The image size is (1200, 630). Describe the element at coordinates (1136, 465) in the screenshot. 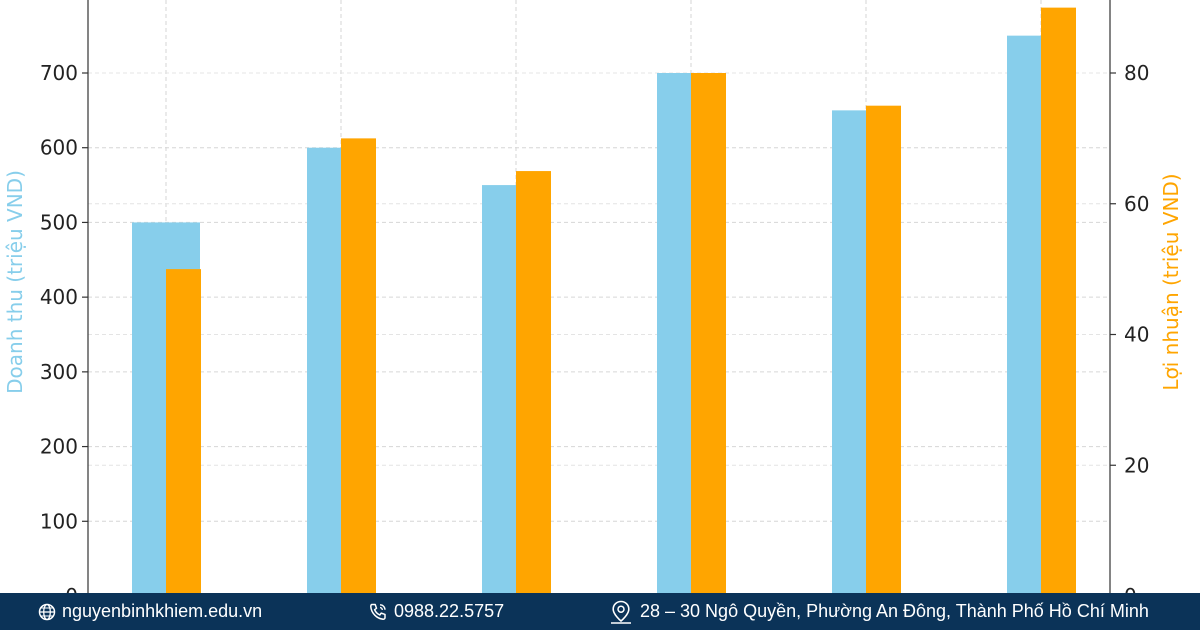

I see `right-axis-tick-label: 20` at that location.